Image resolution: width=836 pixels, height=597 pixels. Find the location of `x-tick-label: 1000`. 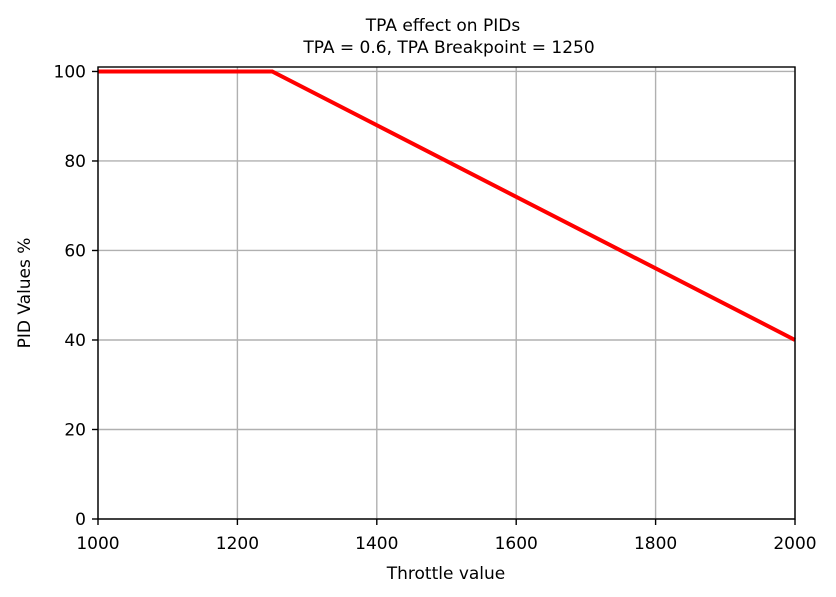

x-tick-label: 1000 is located at coordinates (97, 544).